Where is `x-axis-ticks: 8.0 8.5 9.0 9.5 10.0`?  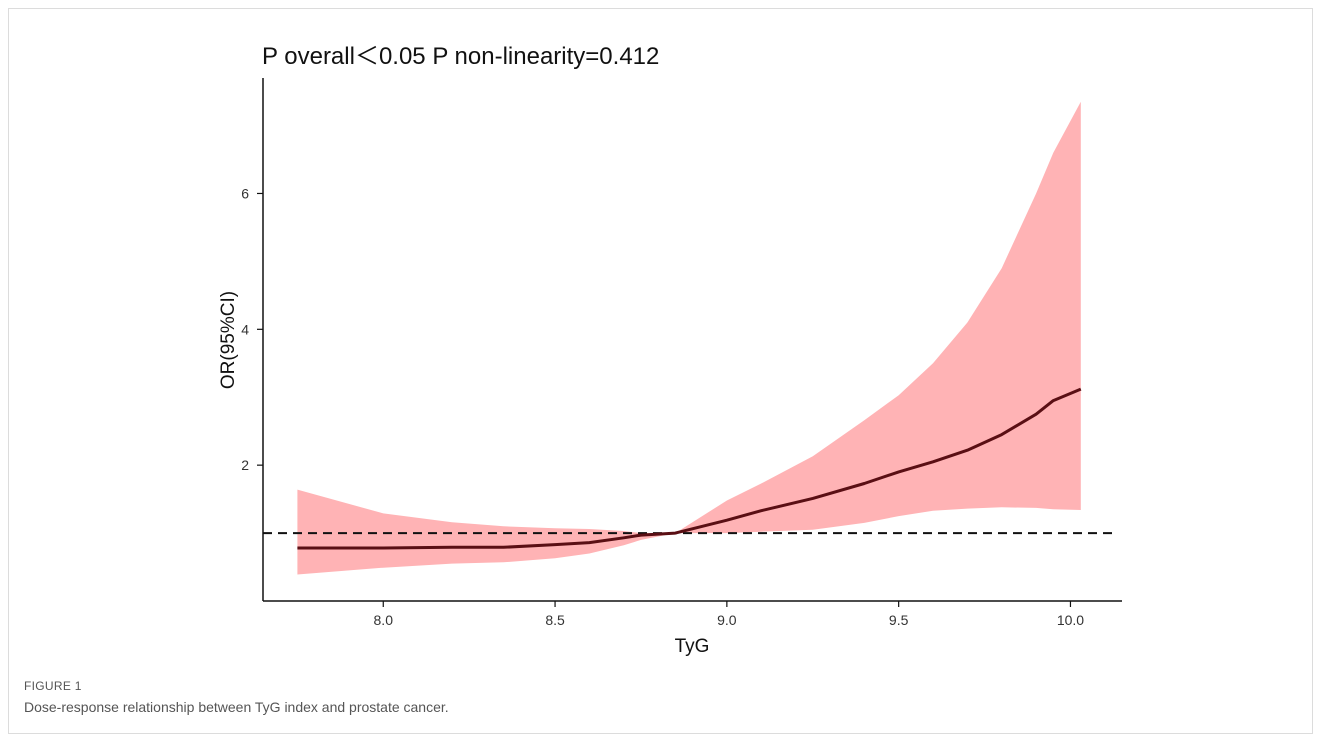
x-axis-ticks: 8.0 8.5 9.0 9.5 10.0 is located at coordinates (729, 614).